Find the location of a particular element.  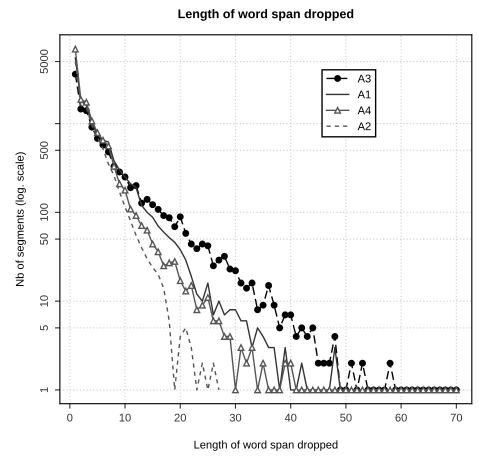

chart-title: Length of word span dropped is located at coordinates (266, 15).